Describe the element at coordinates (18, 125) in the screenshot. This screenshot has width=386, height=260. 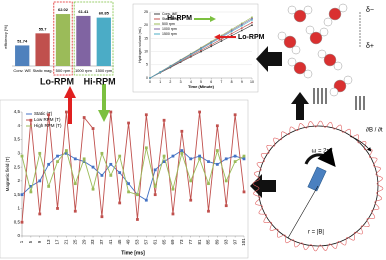
I see `y-tick-label: 4` at that location.